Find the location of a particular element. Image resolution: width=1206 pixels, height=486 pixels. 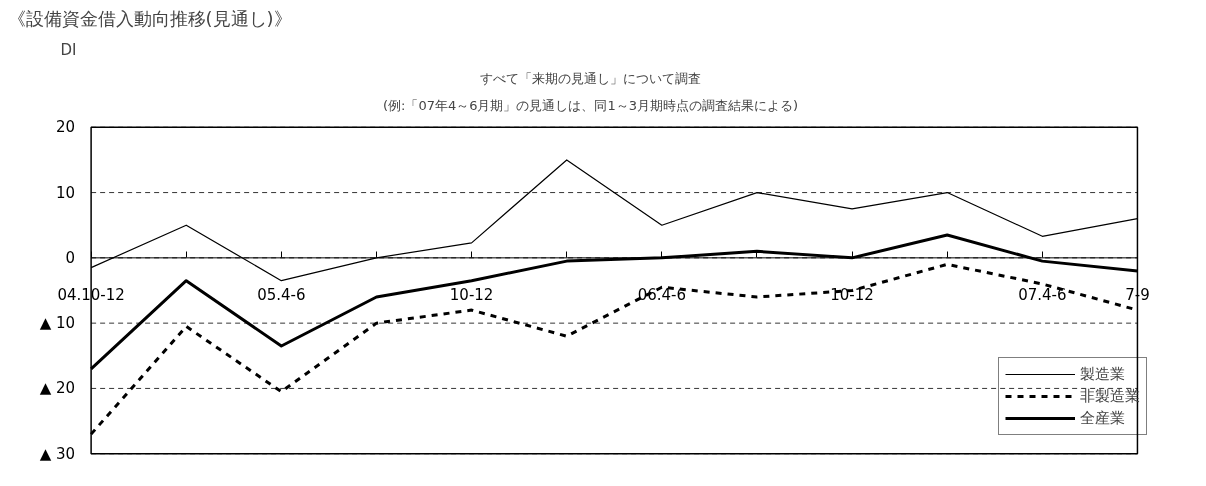

legend-label: 製造業 is located at coordinates (1102, 374).